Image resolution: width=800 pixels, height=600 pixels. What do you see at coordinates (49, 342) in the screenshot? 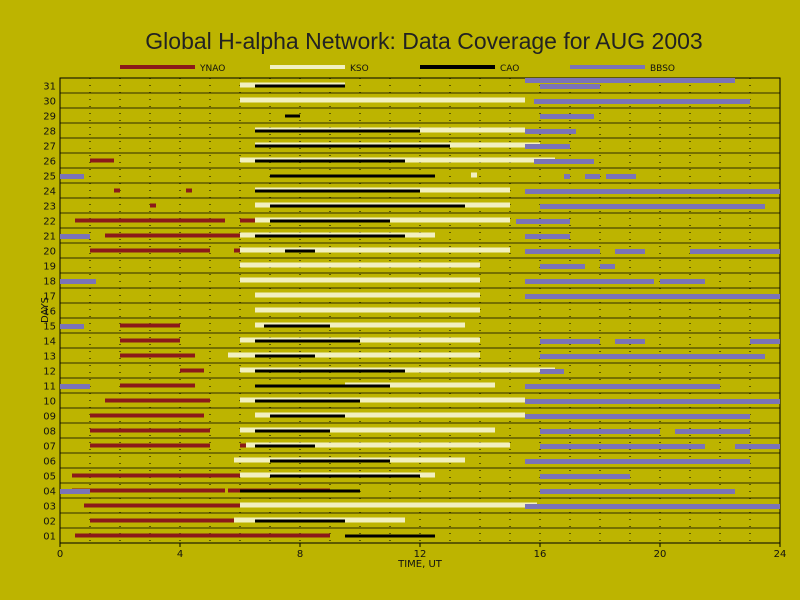
I see `y-tick-label: 14` at bounding box center [49, 342].